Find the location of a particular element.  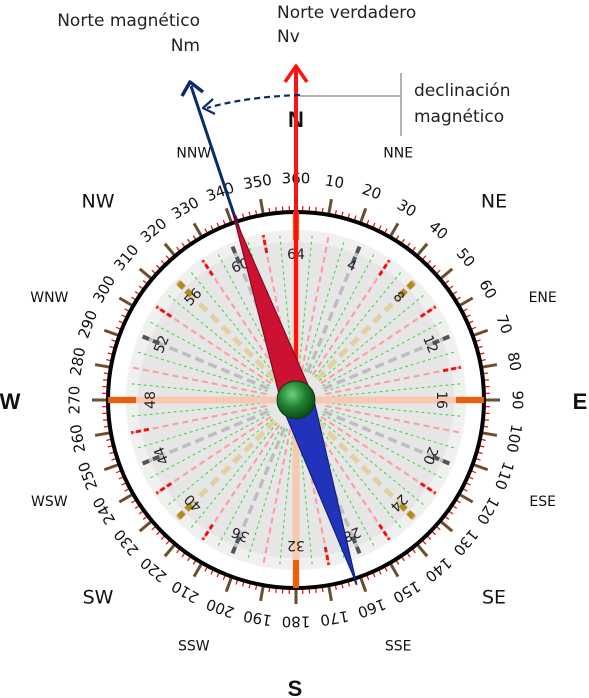

inner-scale-label: 32 is located at coordinates (296, 545).